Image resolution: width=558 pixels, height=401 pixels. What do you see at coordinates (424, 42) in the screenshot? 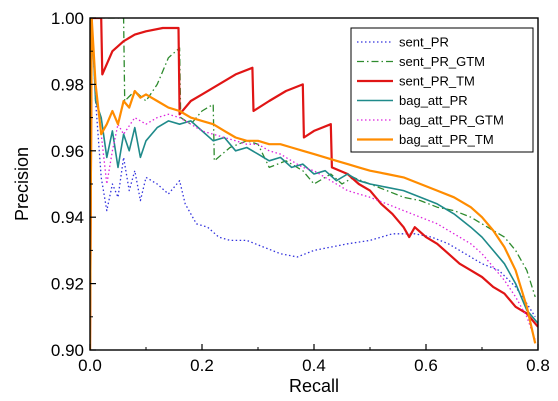
I see `legend-label: sent_PR` at bounding box center [424, 42].